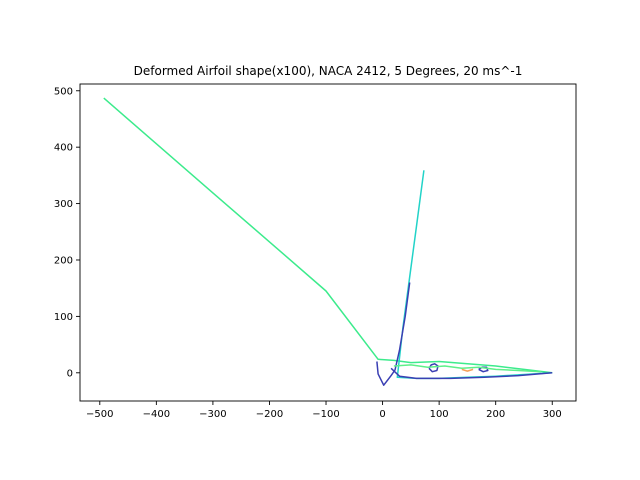  I want to click on x-tick-label: −200, so click(269, 414).